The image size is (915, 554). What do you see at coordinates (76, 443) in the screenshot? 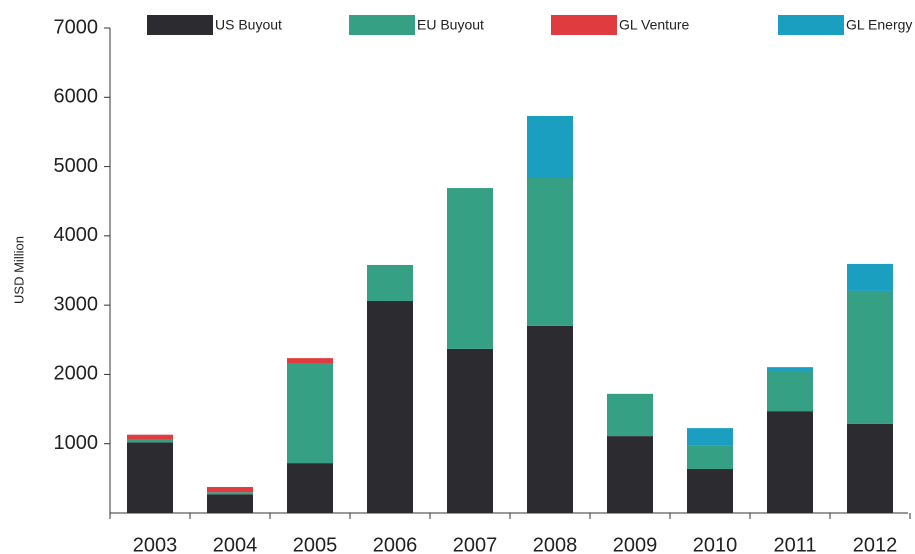
I see `y-tick-label: 1000` at bounding box center [76, 443].